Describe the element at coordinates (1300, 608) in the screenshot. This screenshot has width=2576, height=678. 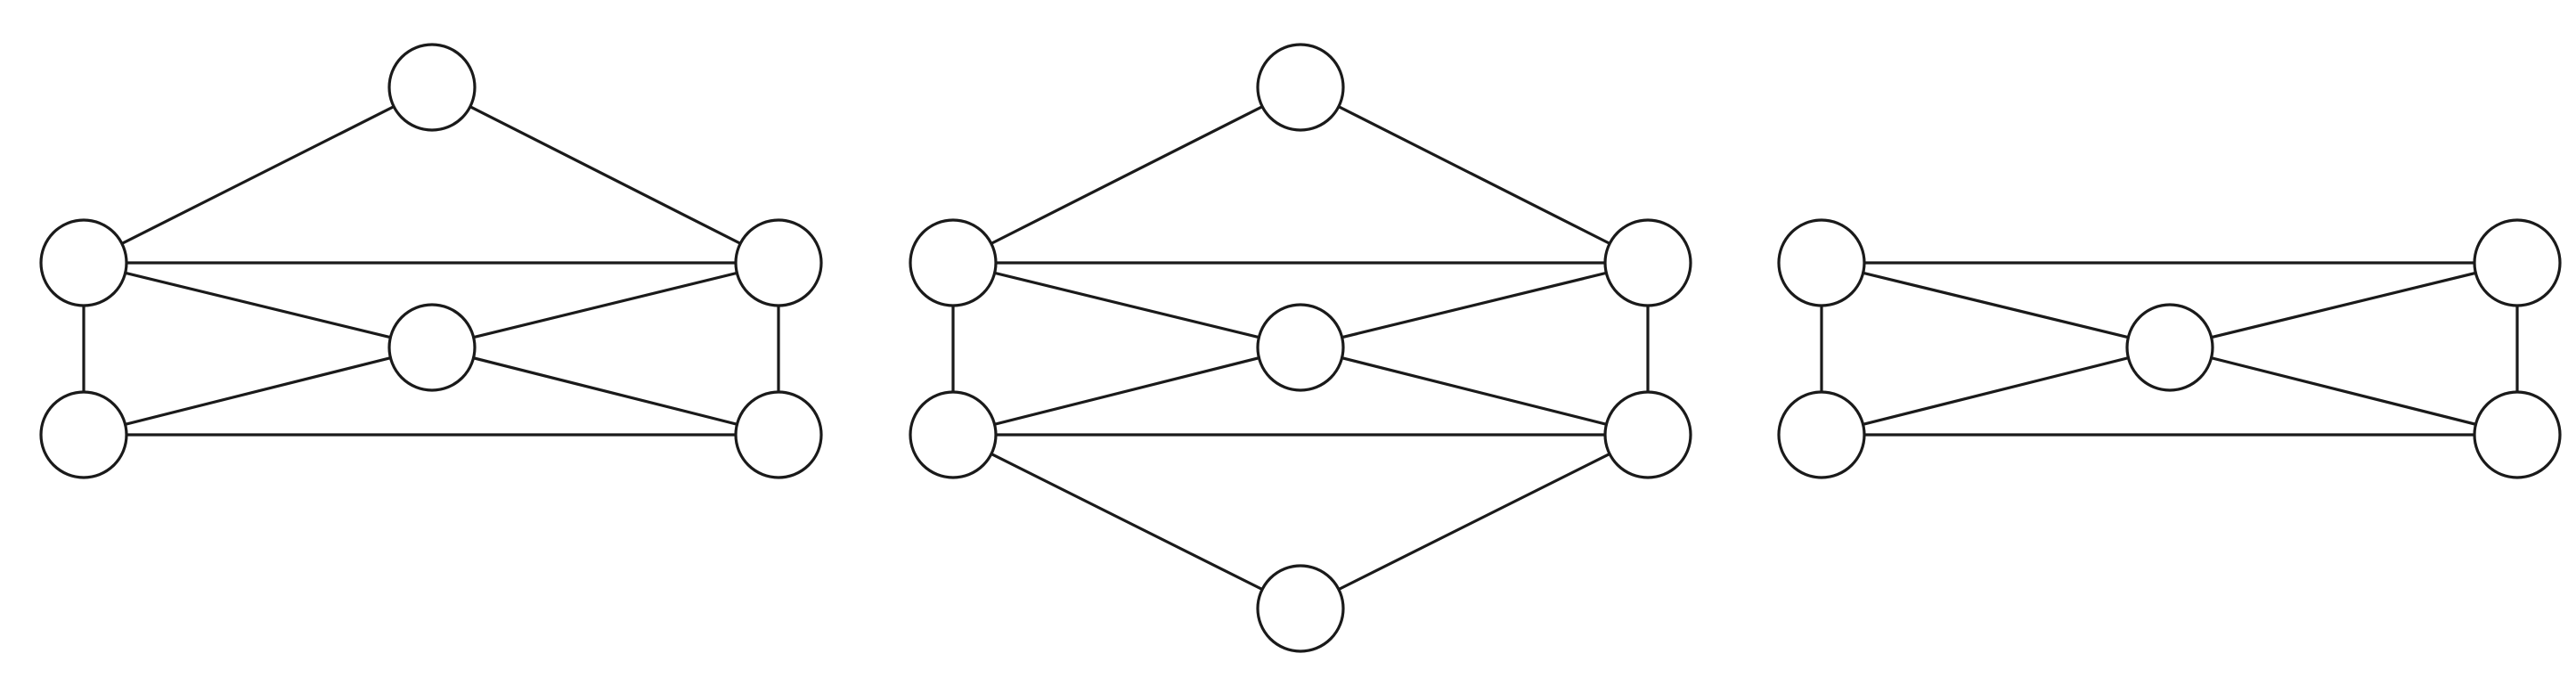
I see `node-bottom` at that location.